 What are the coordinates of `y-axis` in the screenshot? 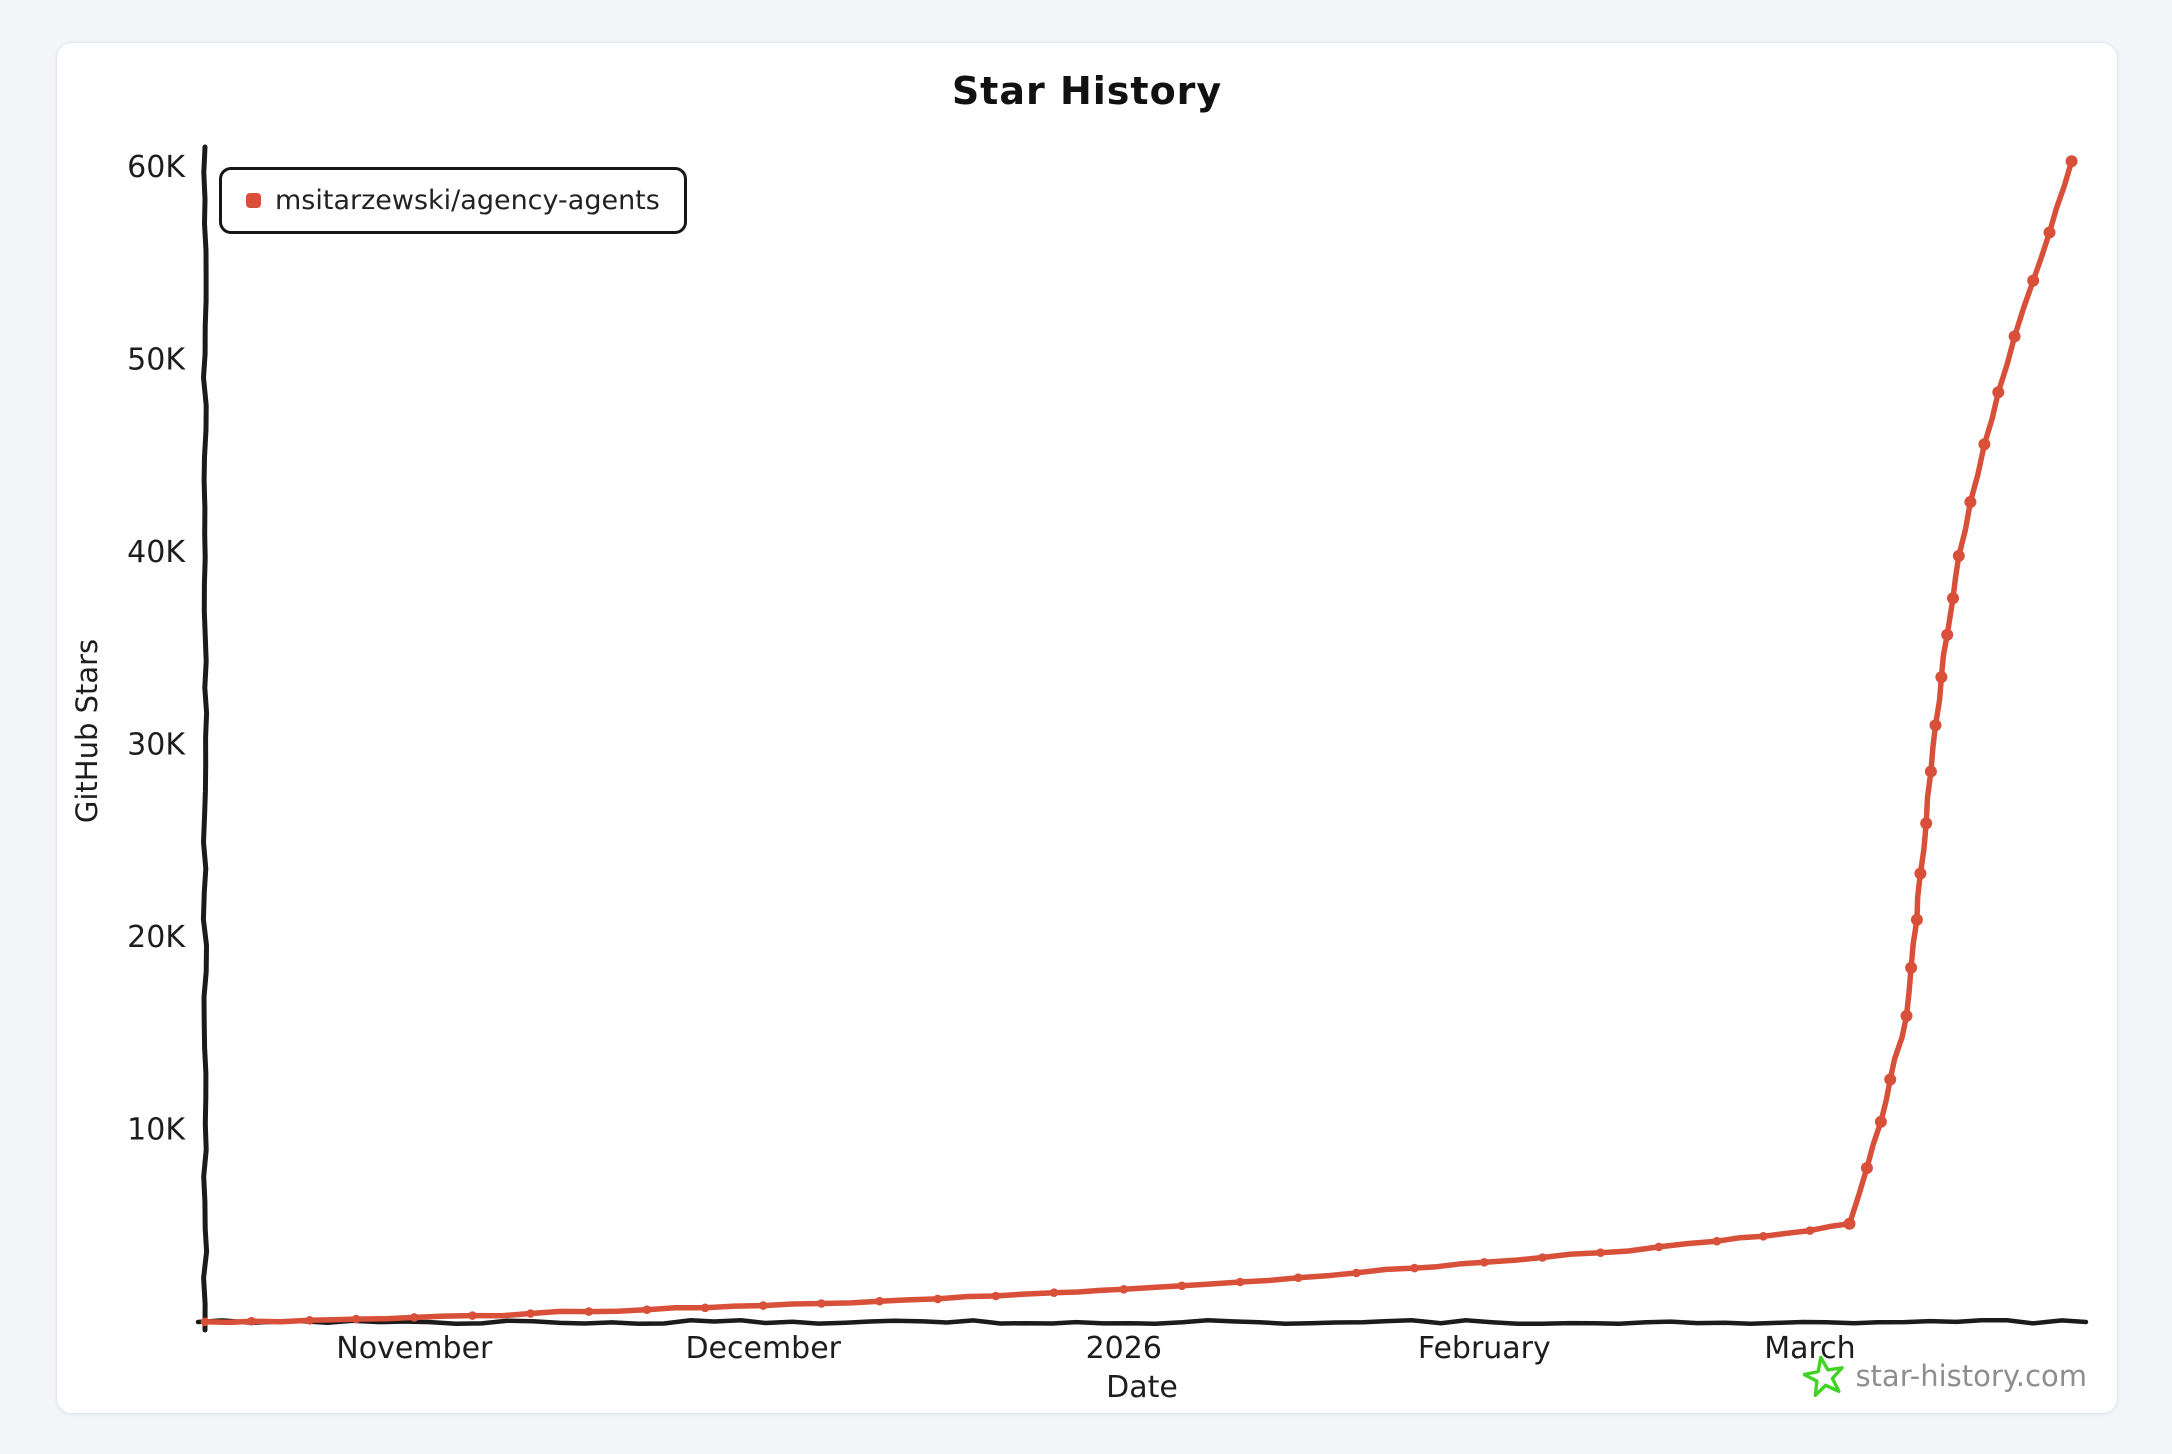 It's located at (205, 738).